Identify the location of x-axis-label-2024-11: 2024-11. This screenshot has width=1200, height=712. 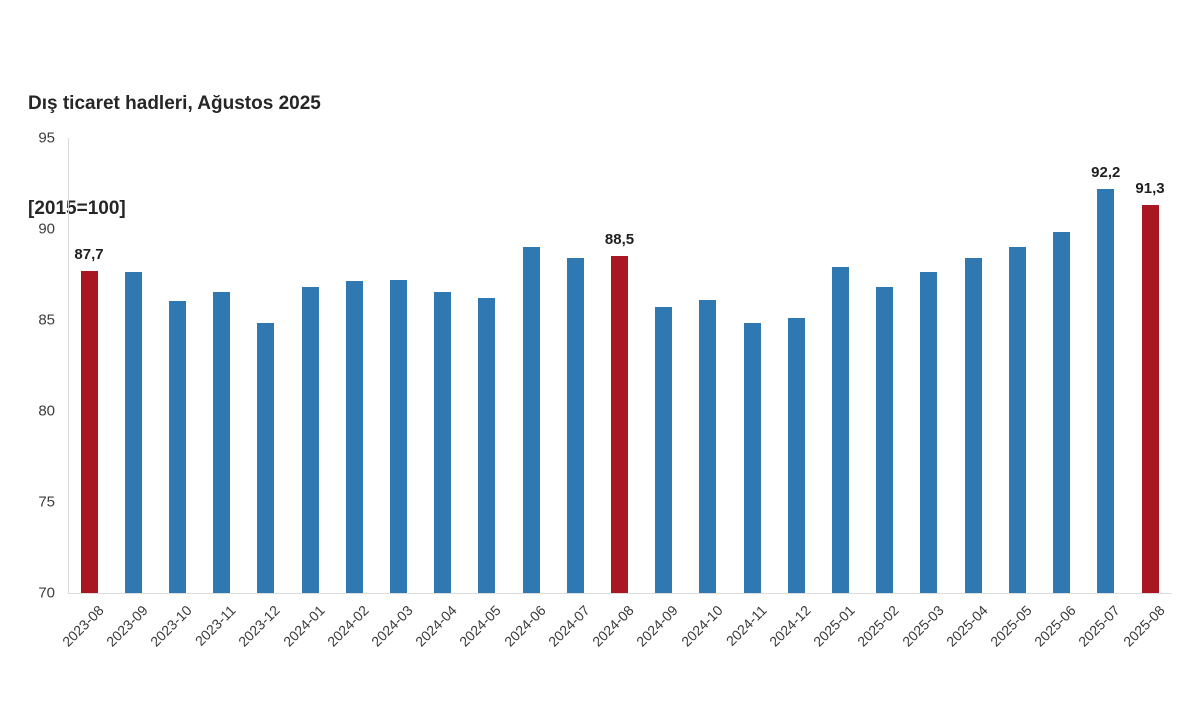
(746, 625).